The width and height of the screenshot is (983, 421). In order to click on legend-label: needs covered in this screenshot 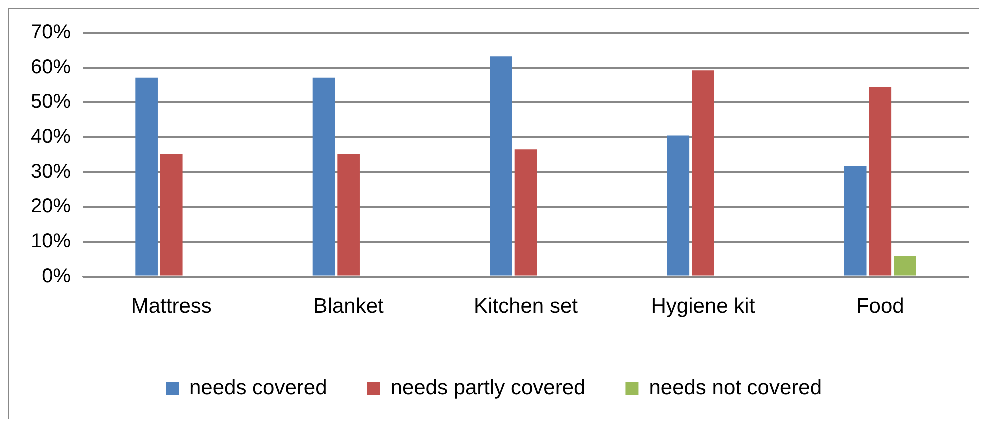, I will do `click(259, 388)`.